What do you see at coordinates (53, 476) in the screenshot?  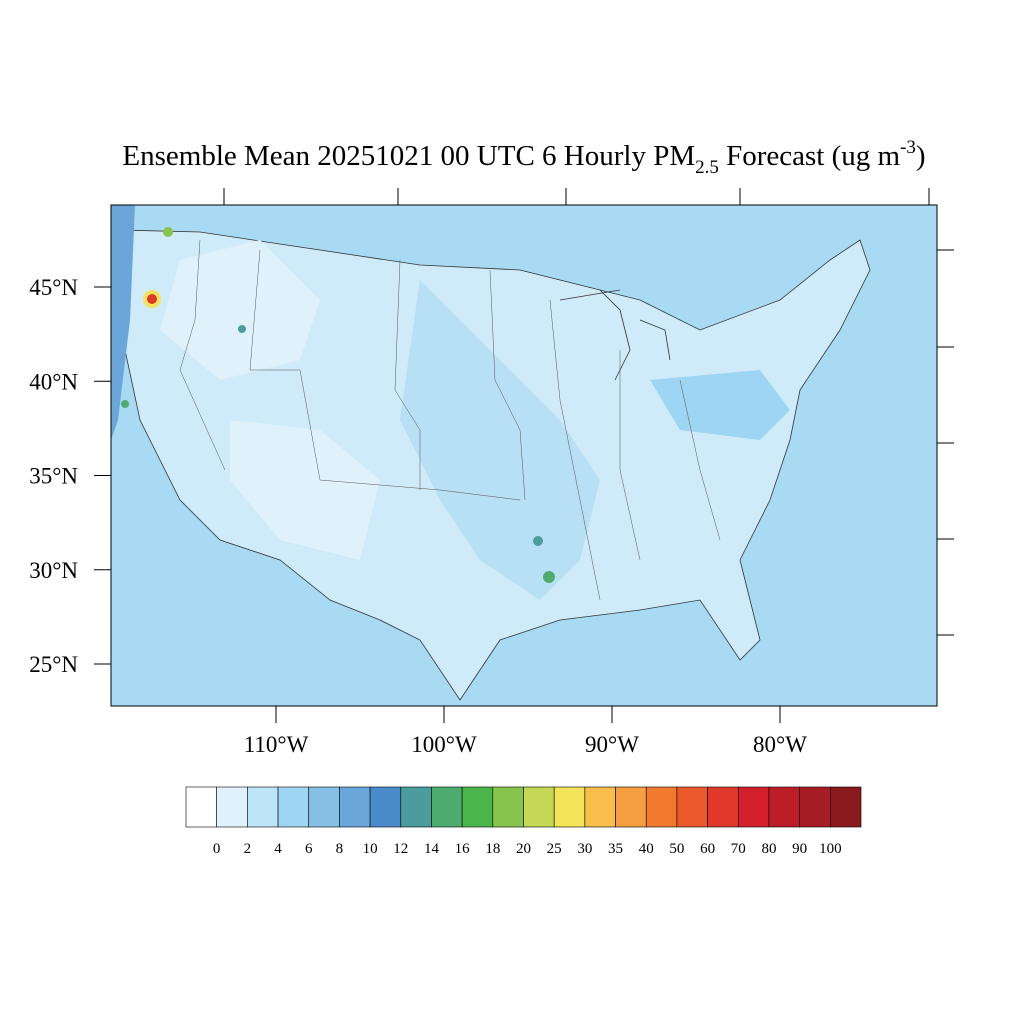 I see `lat-label: 35°N` at bounding box center [53, 476].